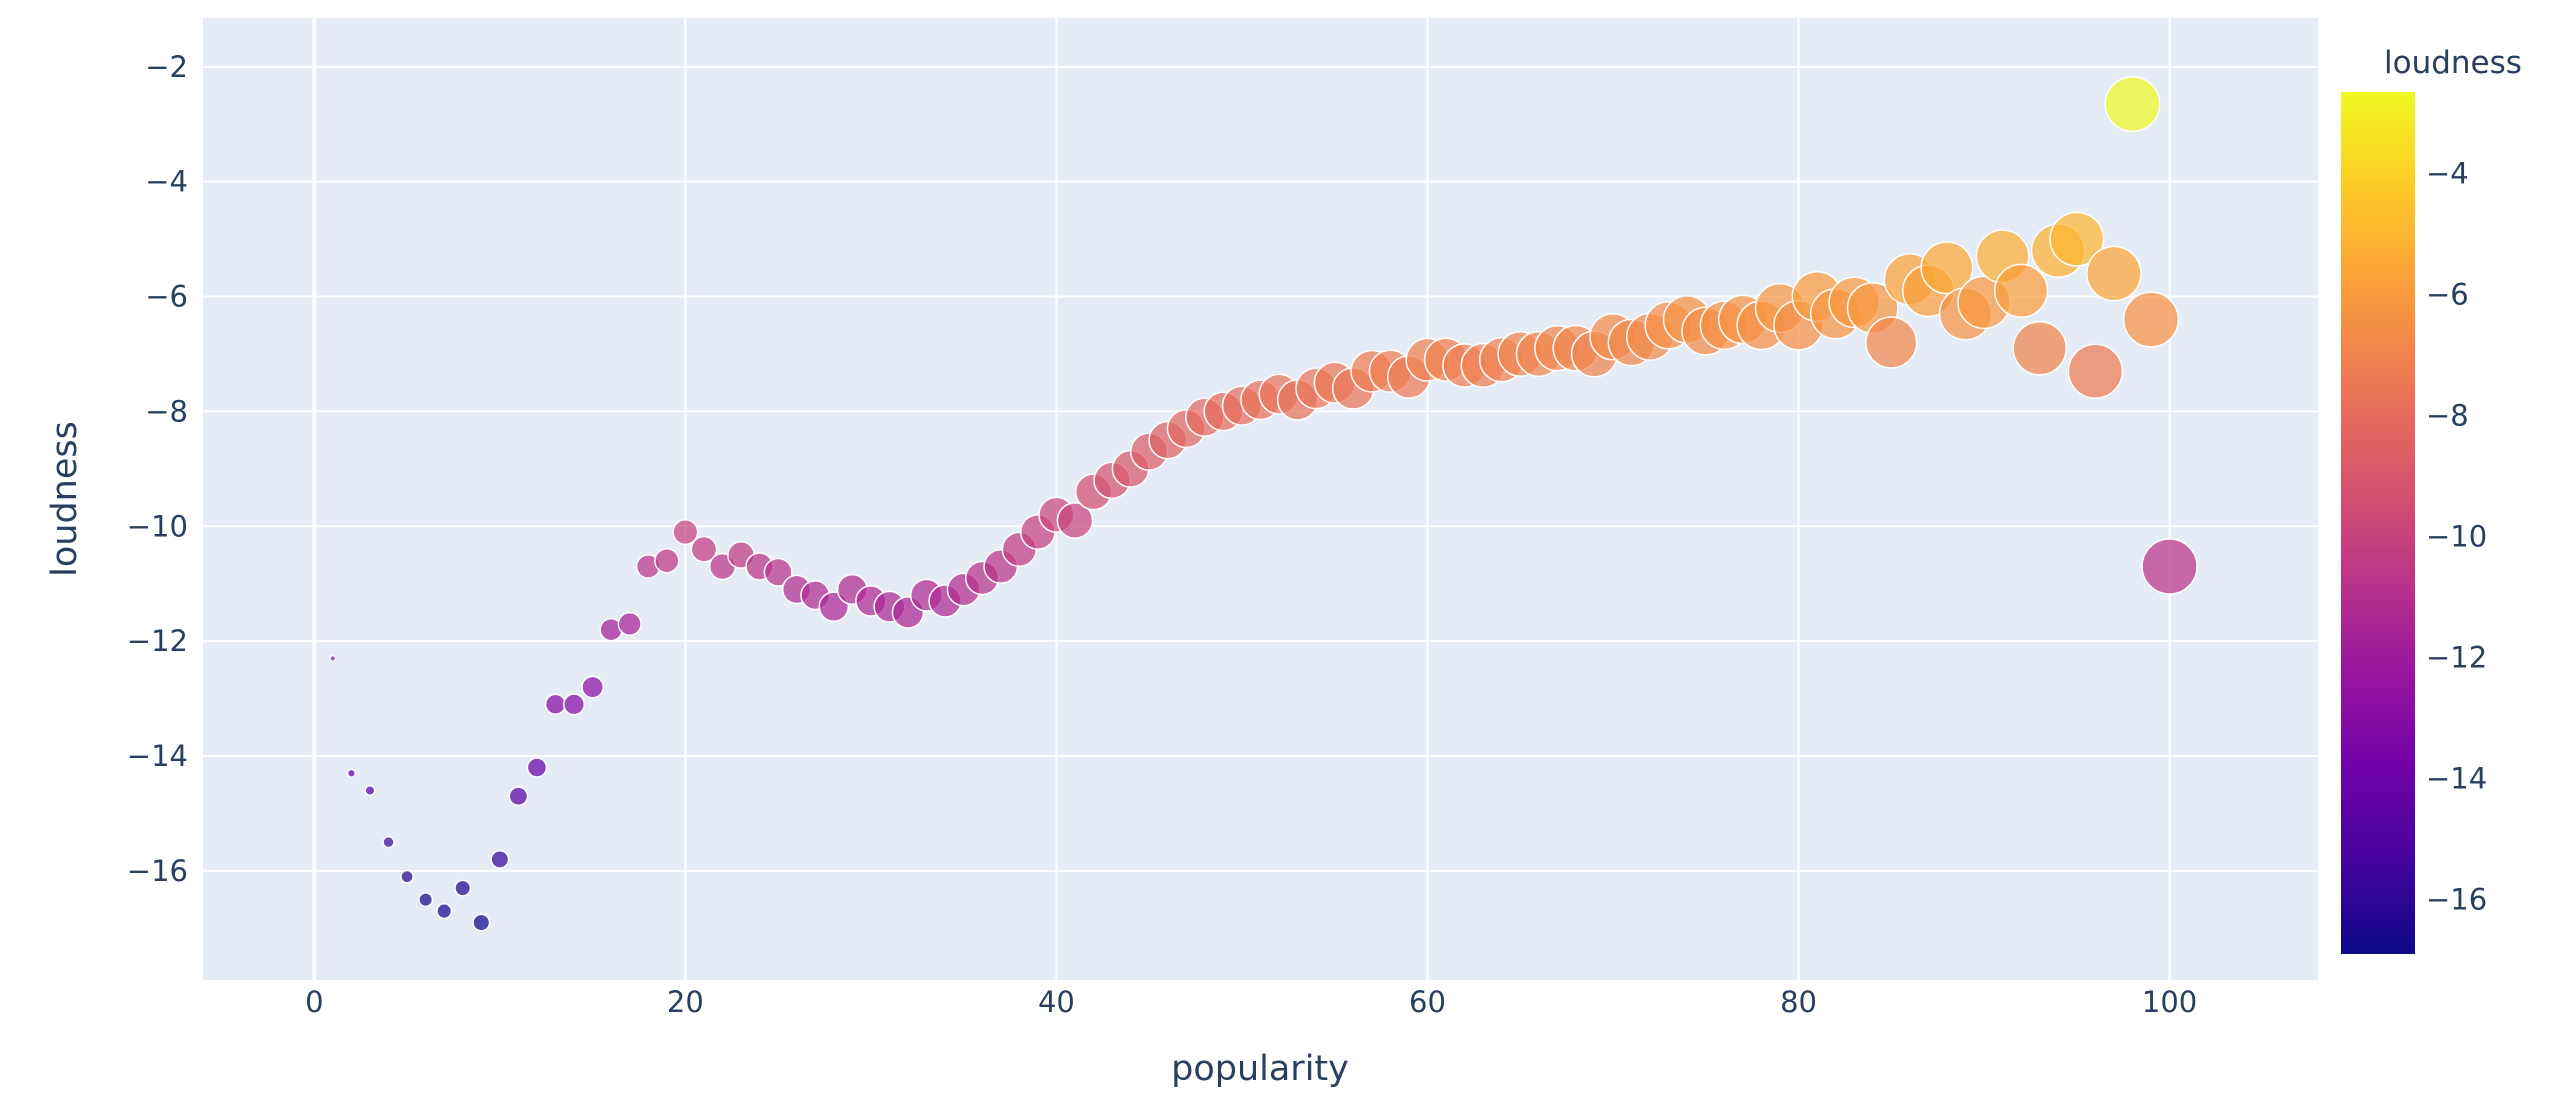 This screenshot has width=2556, height=1118. What do you see at coordinates (685, 1002) in the screenshot?
I see `x-tick-label: 20` at bounding box center [685, 1002].